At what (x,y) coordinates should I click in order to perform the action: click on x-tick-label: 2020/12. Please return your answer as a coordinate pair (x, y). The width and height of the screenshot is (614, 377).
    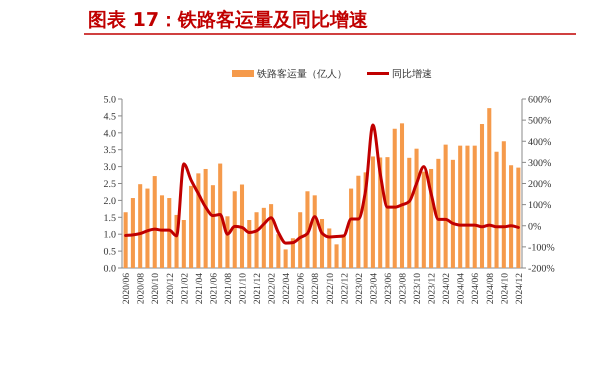
    Looking at the image, I should click on (171, 288).